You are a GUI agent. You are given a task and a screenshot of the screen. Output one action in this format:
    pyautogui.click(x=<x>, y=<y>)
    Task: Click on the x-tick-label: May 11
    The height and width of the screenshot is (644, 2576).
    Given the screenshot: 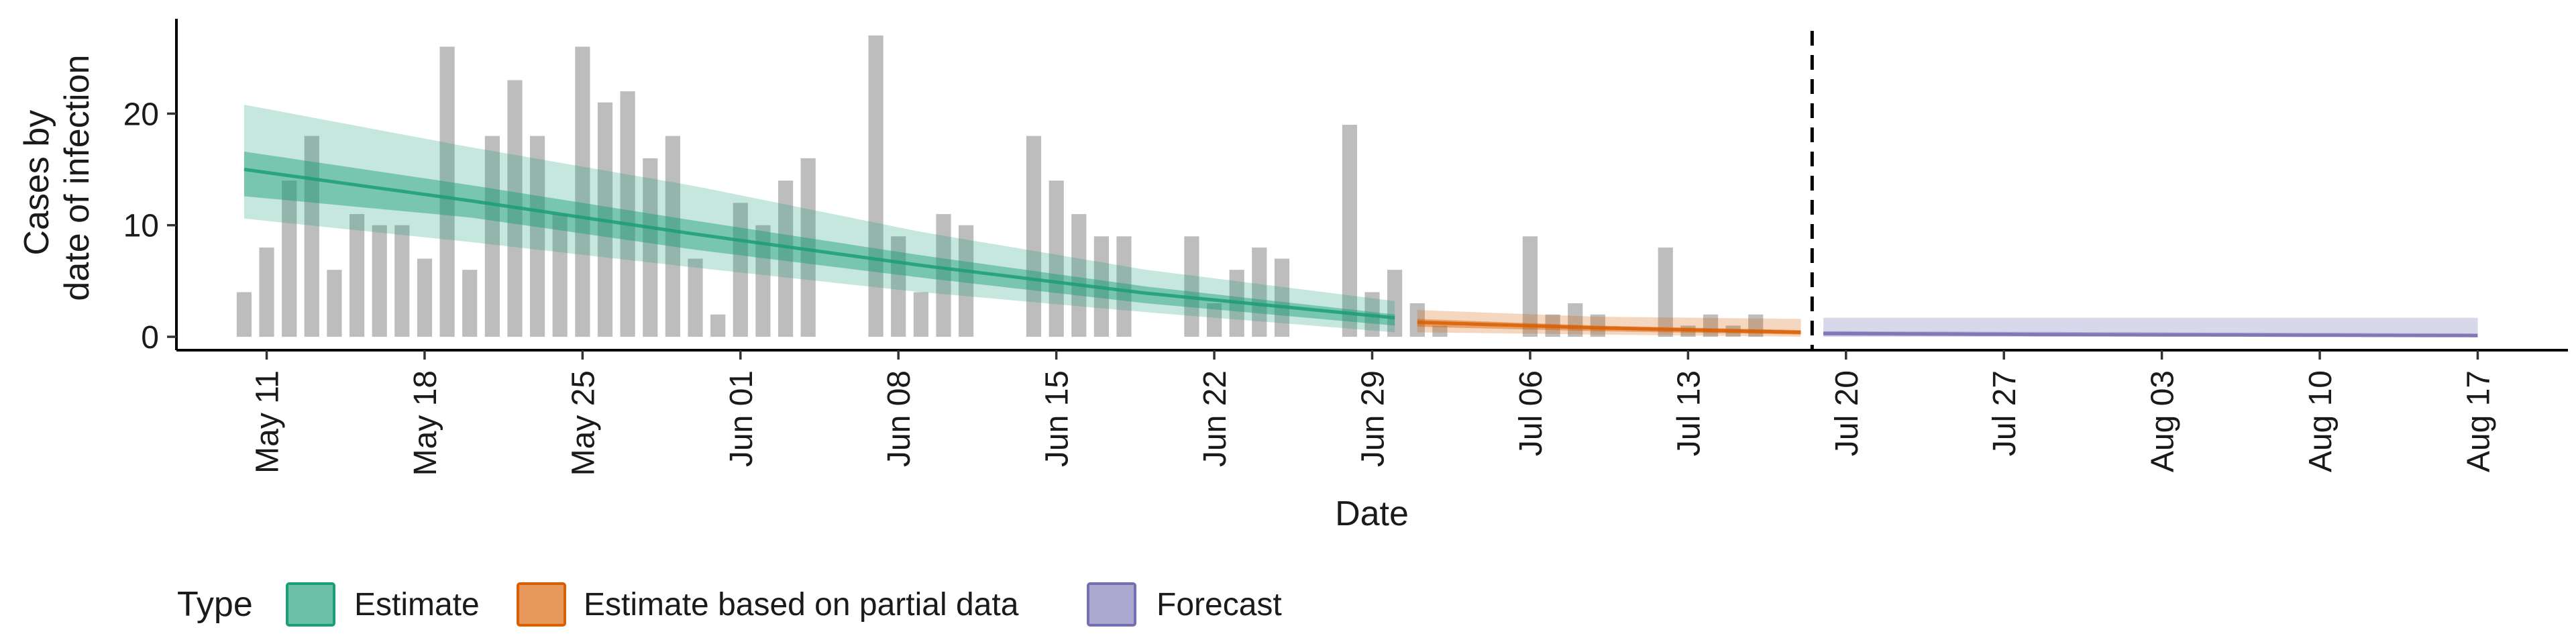 What is the action you would take?
    pyautogui.click(x=268, y=422)
    